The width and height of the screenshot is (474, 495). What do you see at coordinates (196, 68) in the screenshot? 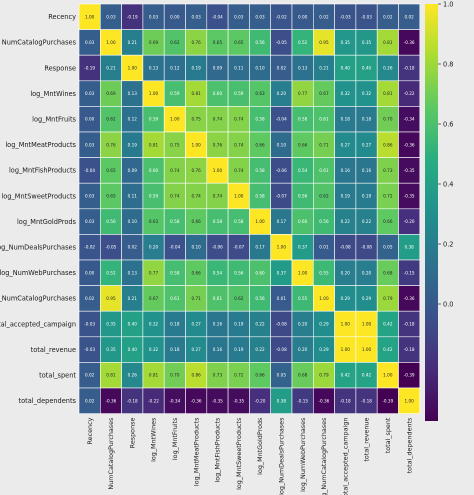
I see `cell-value-label: 0.19` at bounding box center [196, 68].